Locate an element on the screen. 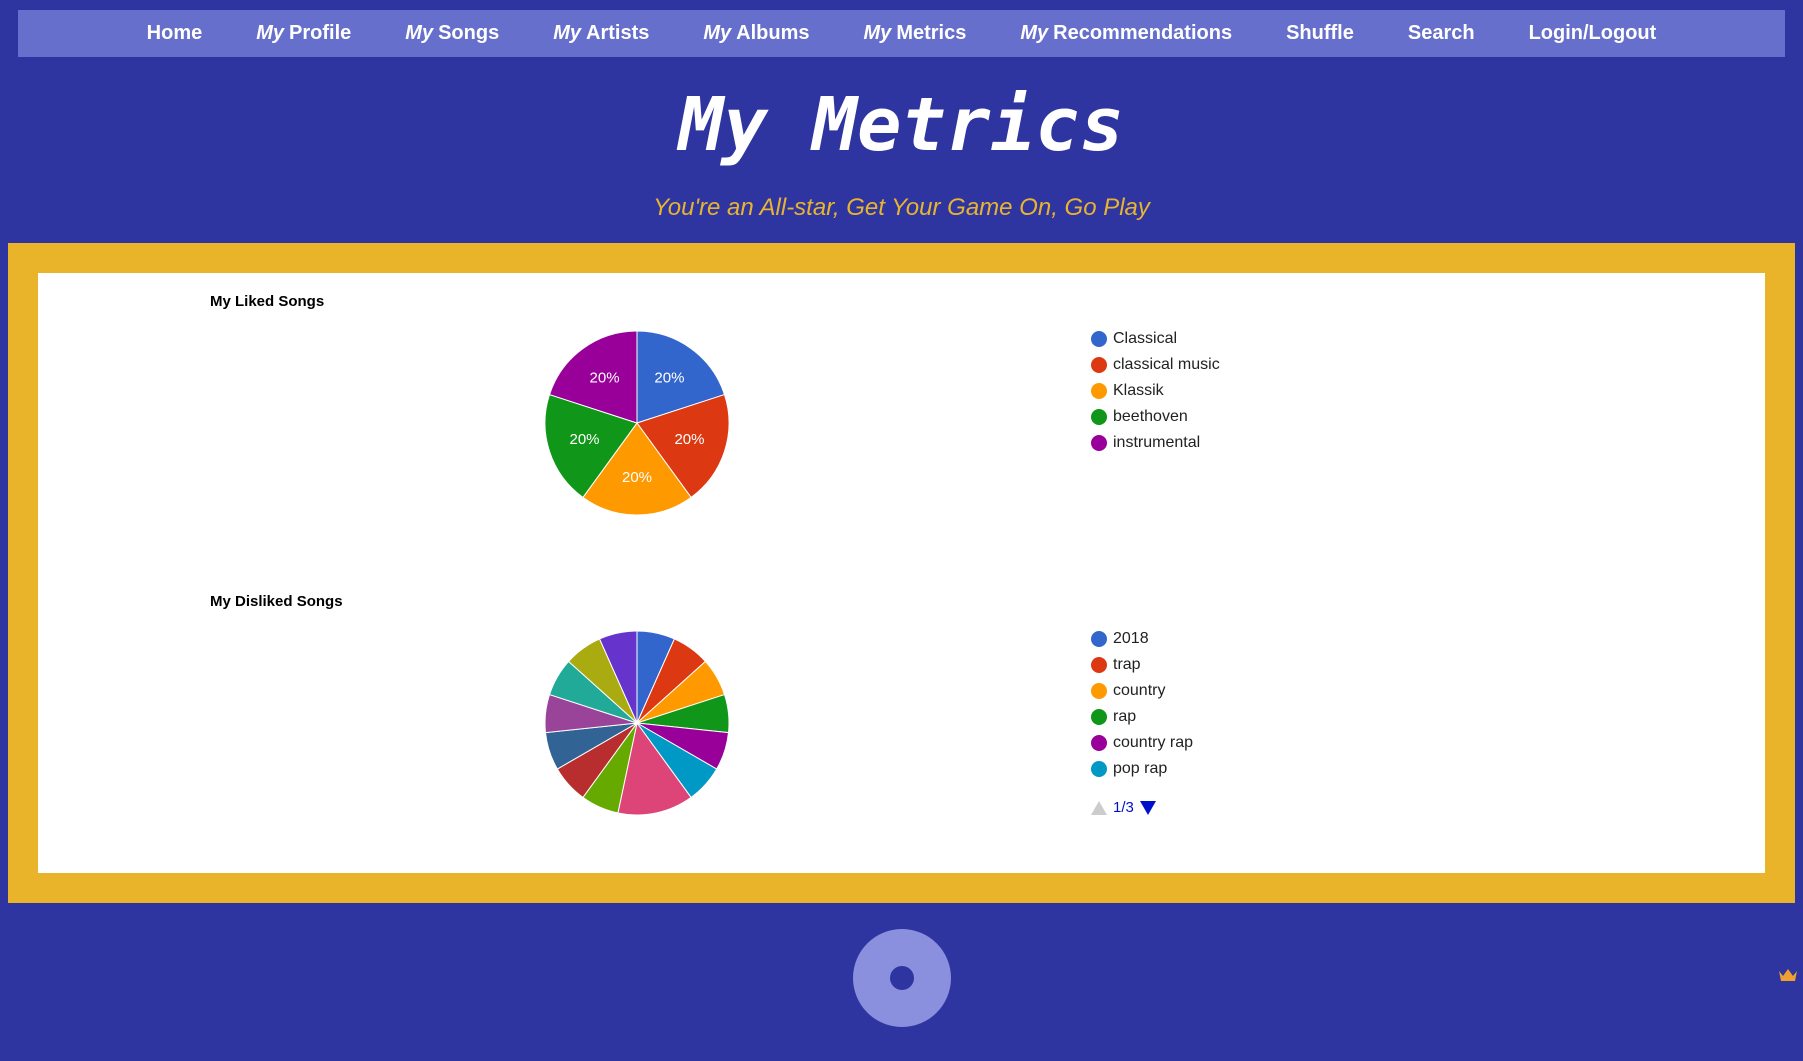 The height and width of the screenshot is (1061, 1803). chart-title: My Disliked Songs is located at coordinates (276, 601).